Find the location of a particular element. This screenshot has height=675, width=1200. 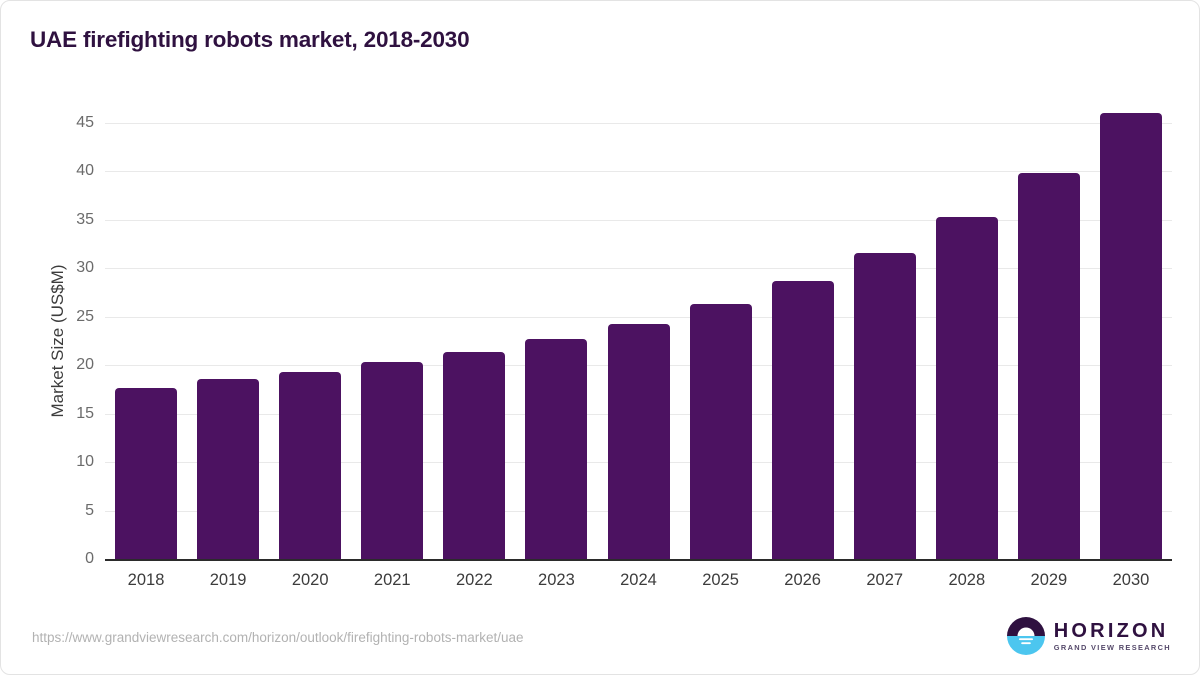

bar-2025 is located at coordinates (720, 431).